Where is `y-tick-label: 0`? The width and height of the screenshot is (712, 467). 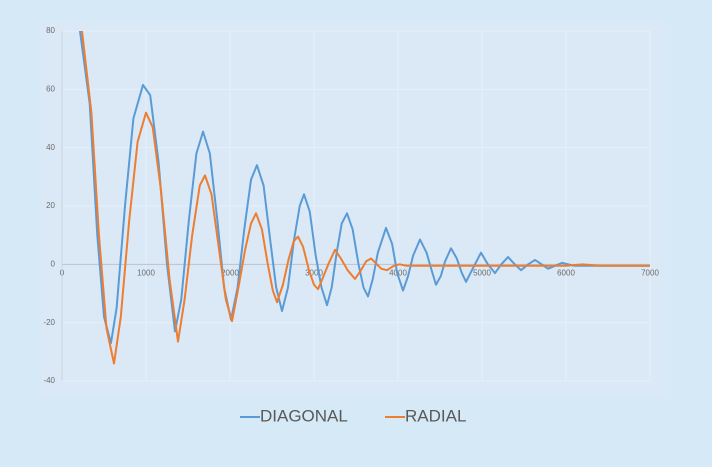
y-tick-label: 0 is located at coordinates (53, 263).